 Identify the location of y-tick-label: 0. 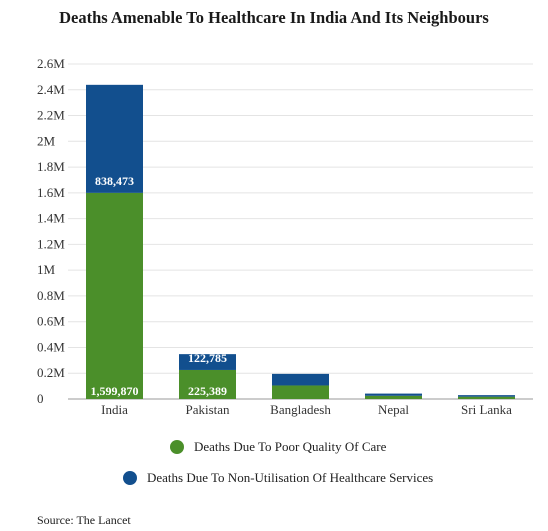
(40, 398).